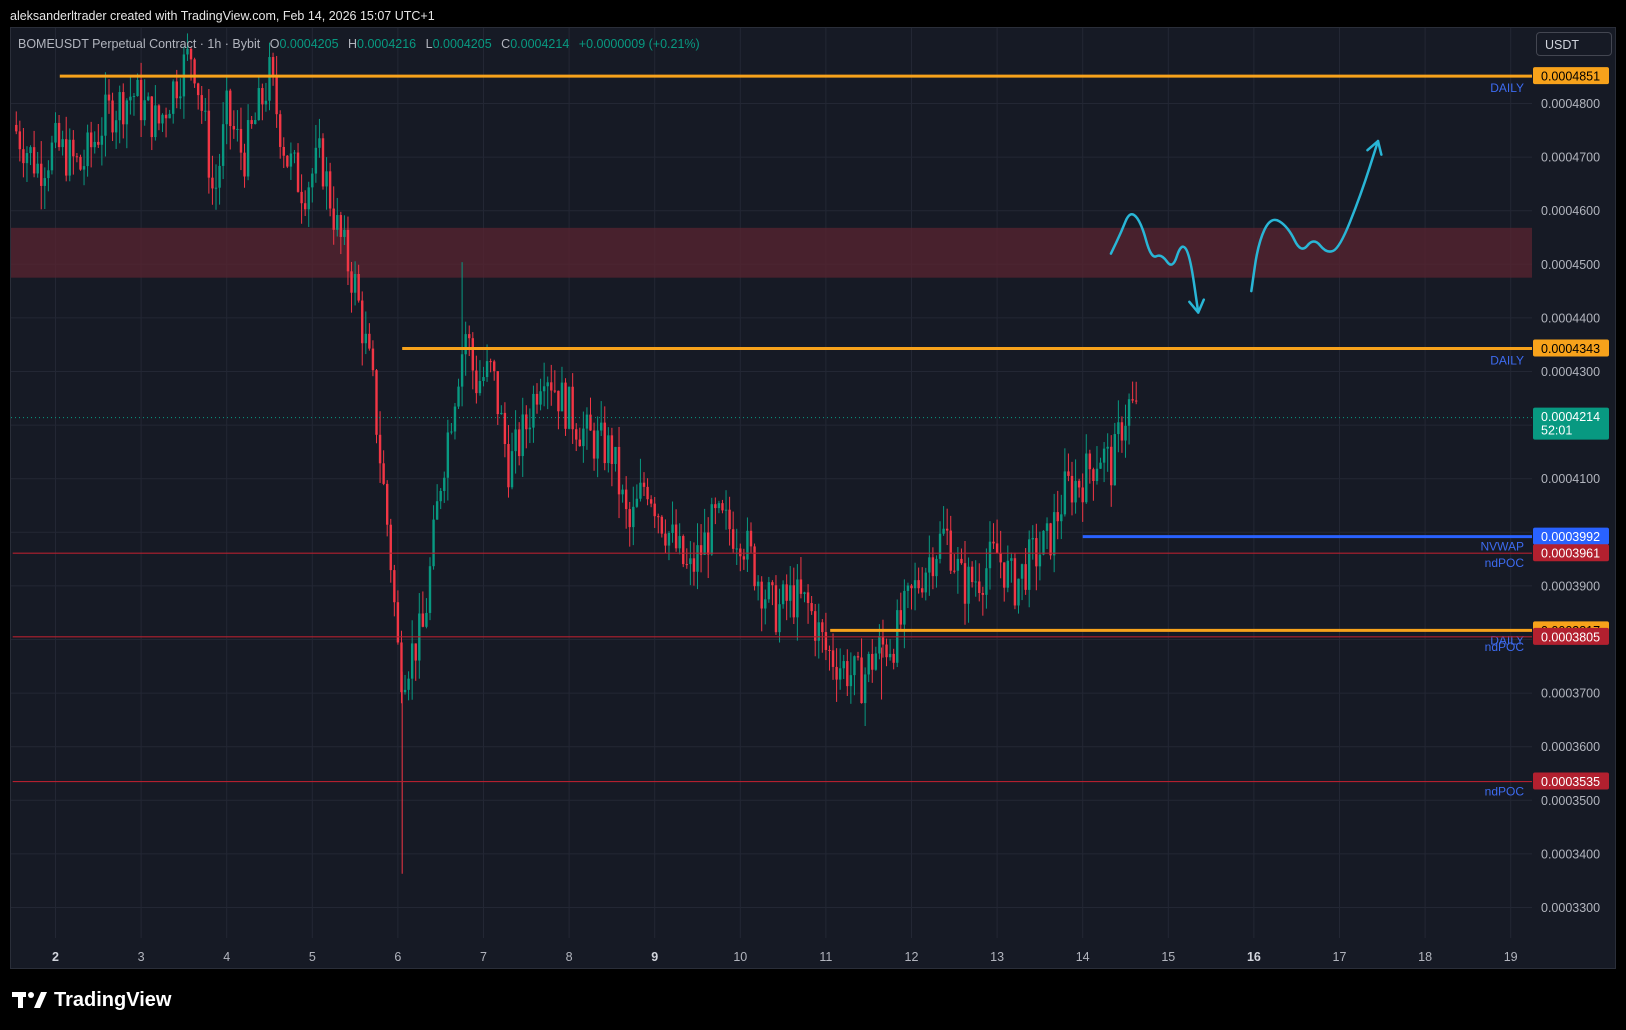  Describe the element at coordinates (1570, 479) in the screenshot. I see `y-axis-tick-label: 0.0004100` at that location.